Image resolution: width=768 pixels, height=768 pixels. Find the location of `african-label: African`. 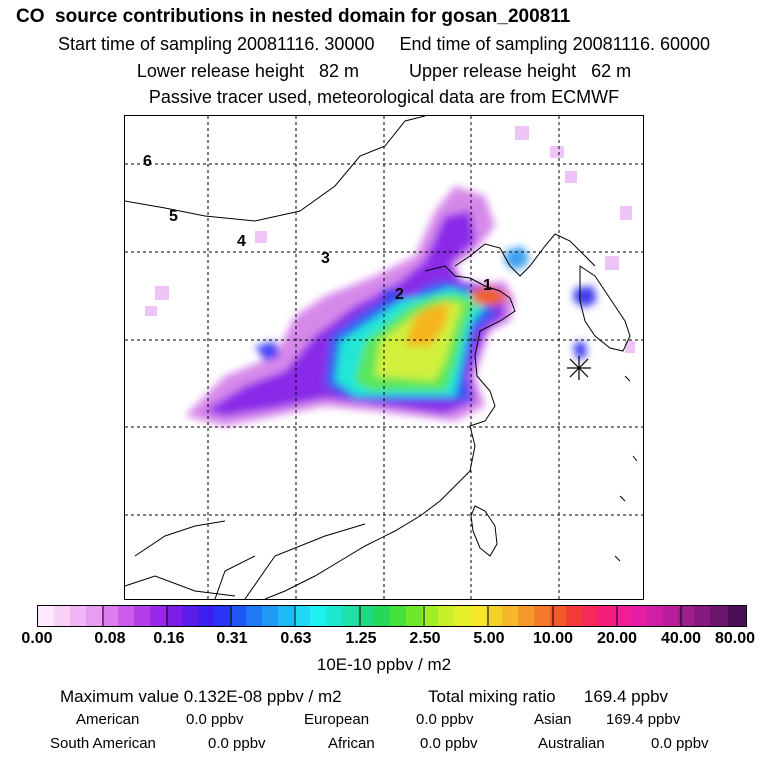

african-label: African is located at coordinates (351, 743).